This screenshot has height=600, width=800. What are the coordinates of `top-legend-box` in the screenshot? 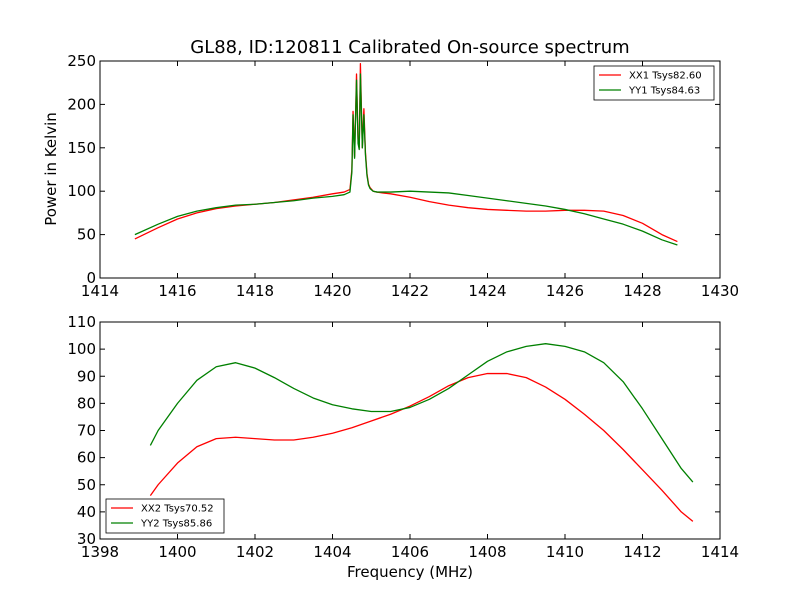 It's located at (654, 83).